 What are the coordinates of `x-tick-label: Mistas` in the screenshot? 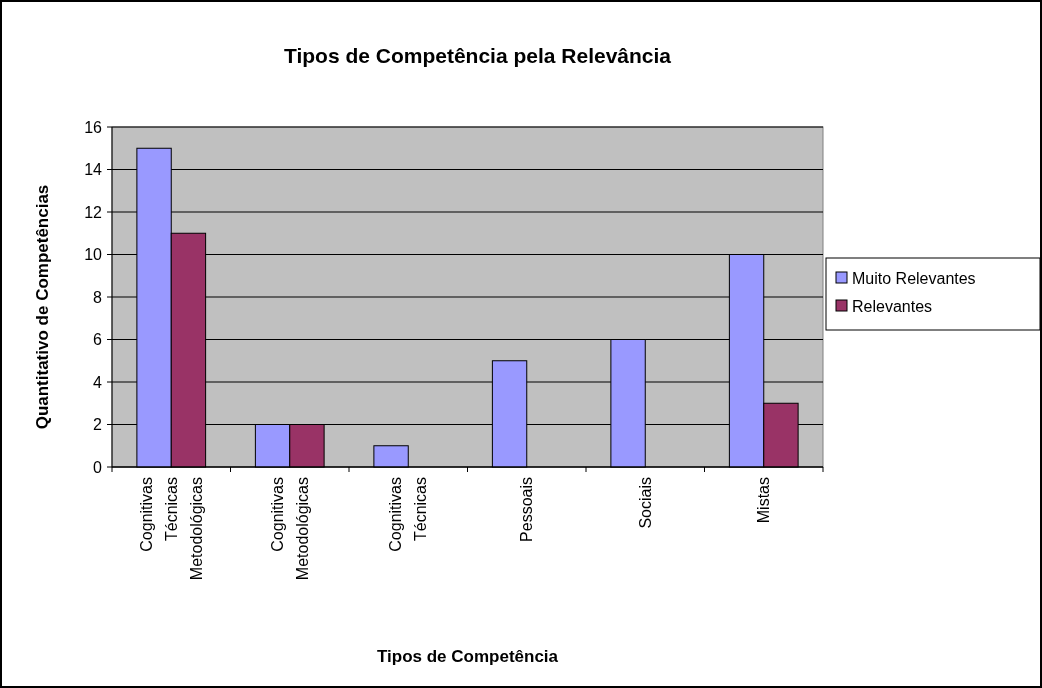 It's located at (764, 500).